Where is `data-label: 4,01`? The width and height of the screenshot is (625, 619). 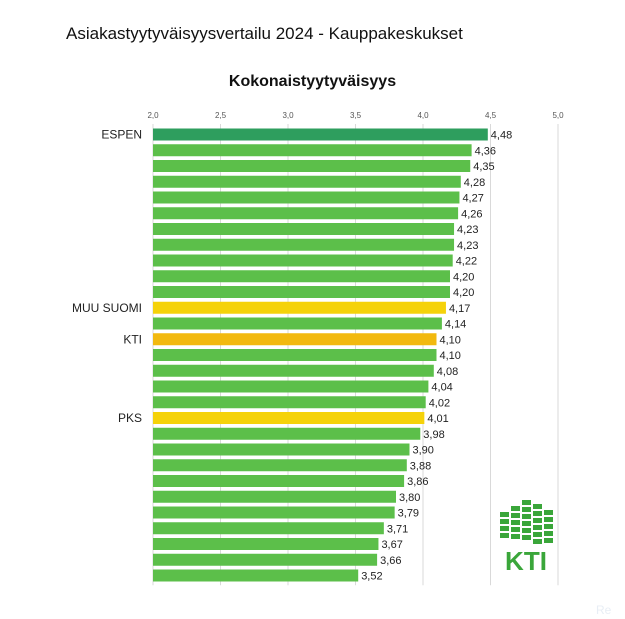
data-label: 4,01 is located at coordinates (437, 419).